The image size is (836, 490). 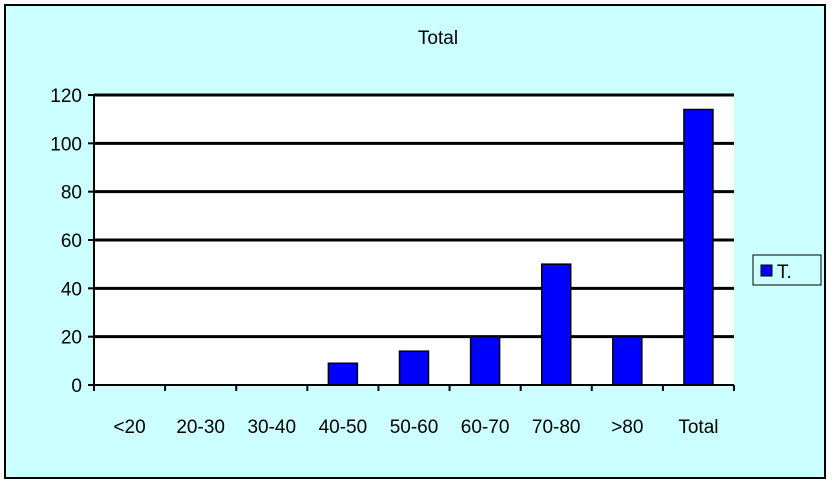 I want to click on x-tick-label: >80, so click(x=627, y=427).